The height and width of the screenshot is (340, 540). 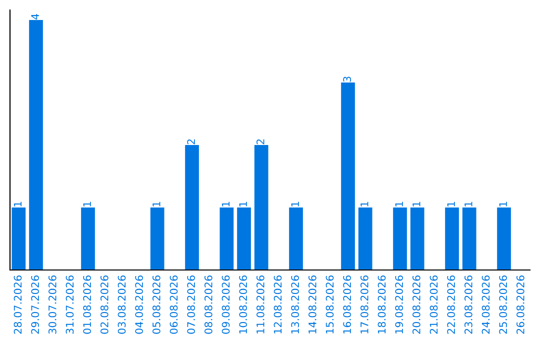 I want to click on x-tick-label: 16.08.2026, so click(x=347, y=305).